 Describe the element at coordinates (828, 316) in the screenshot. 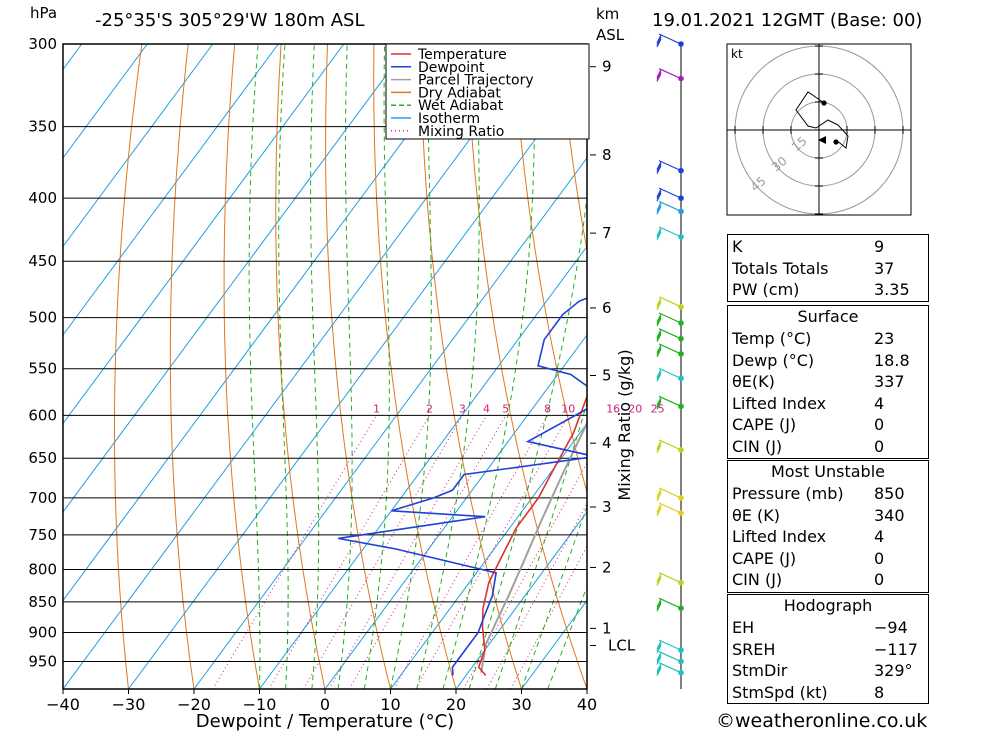

I see `surface-title: Surface` at that location.